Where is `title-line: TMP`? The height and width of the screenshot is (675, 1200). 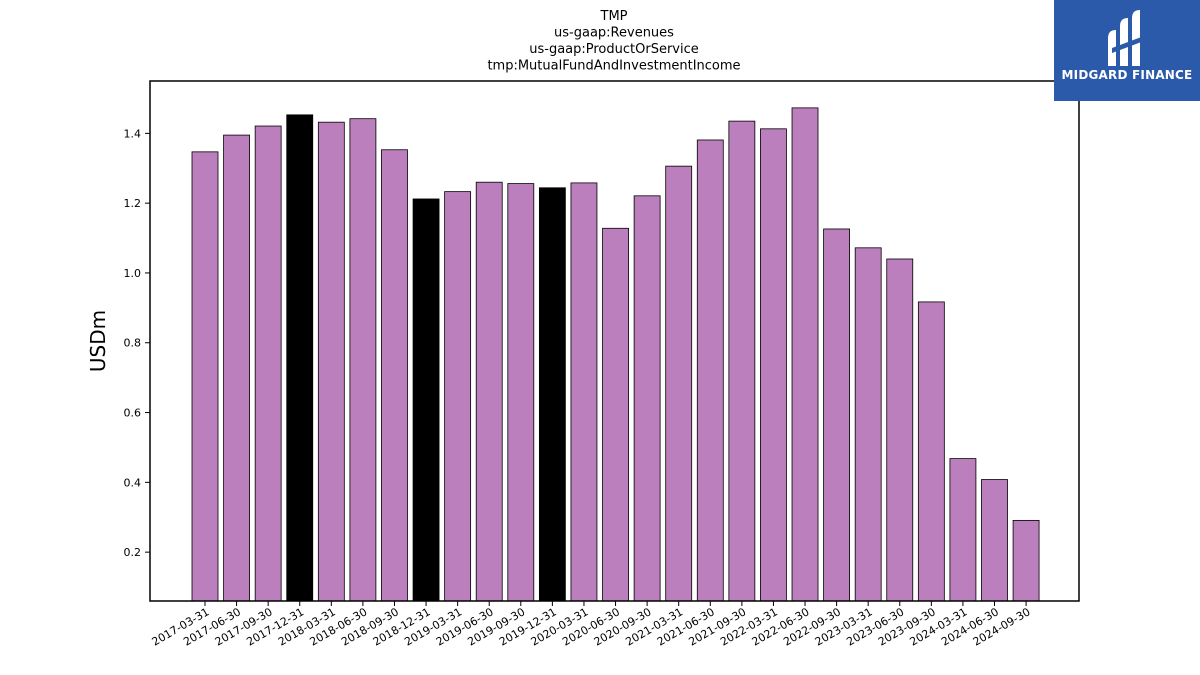 title-line: TMP is located at coordinates (614, 16).